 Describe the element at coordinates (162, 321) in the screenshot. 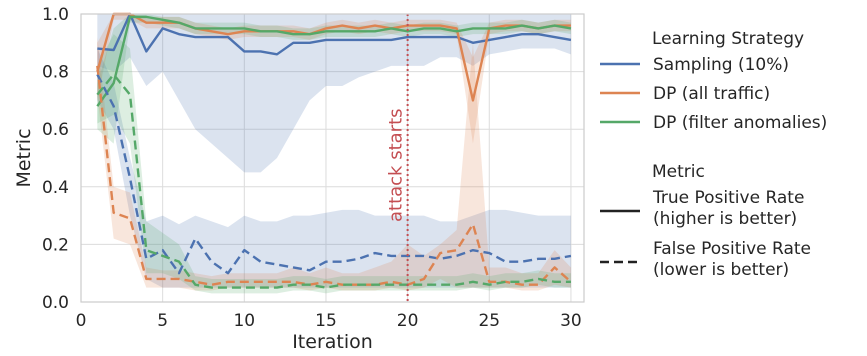

I see `x-tick-label: 5` at that location.